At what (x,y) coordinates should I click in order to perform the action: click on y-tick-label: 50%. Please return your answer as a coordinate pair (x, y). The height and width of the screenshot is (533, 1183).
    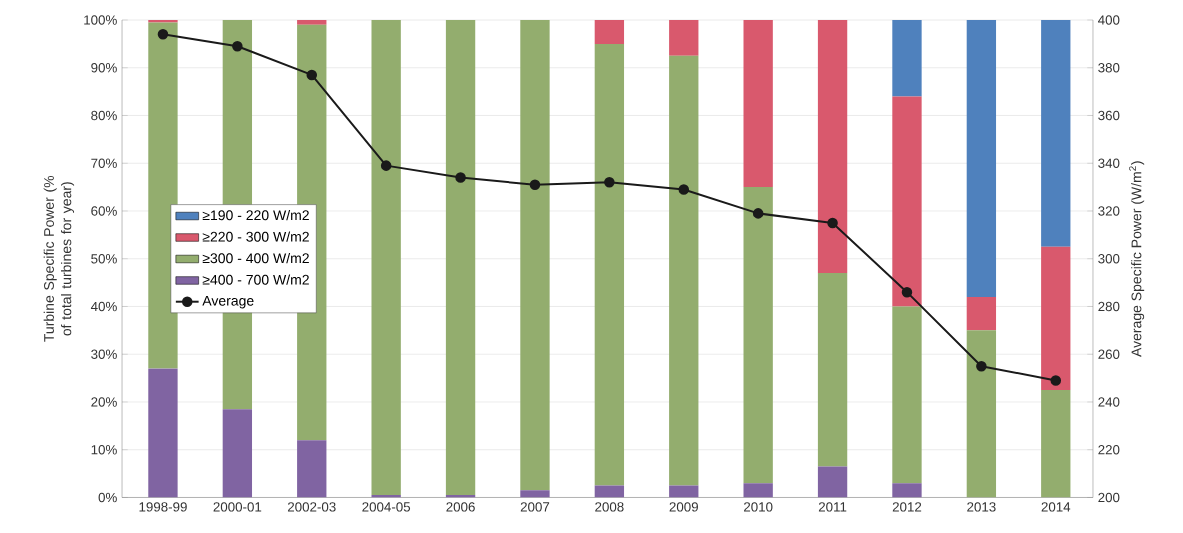
    Looking at the image, I should click on (104, 258).